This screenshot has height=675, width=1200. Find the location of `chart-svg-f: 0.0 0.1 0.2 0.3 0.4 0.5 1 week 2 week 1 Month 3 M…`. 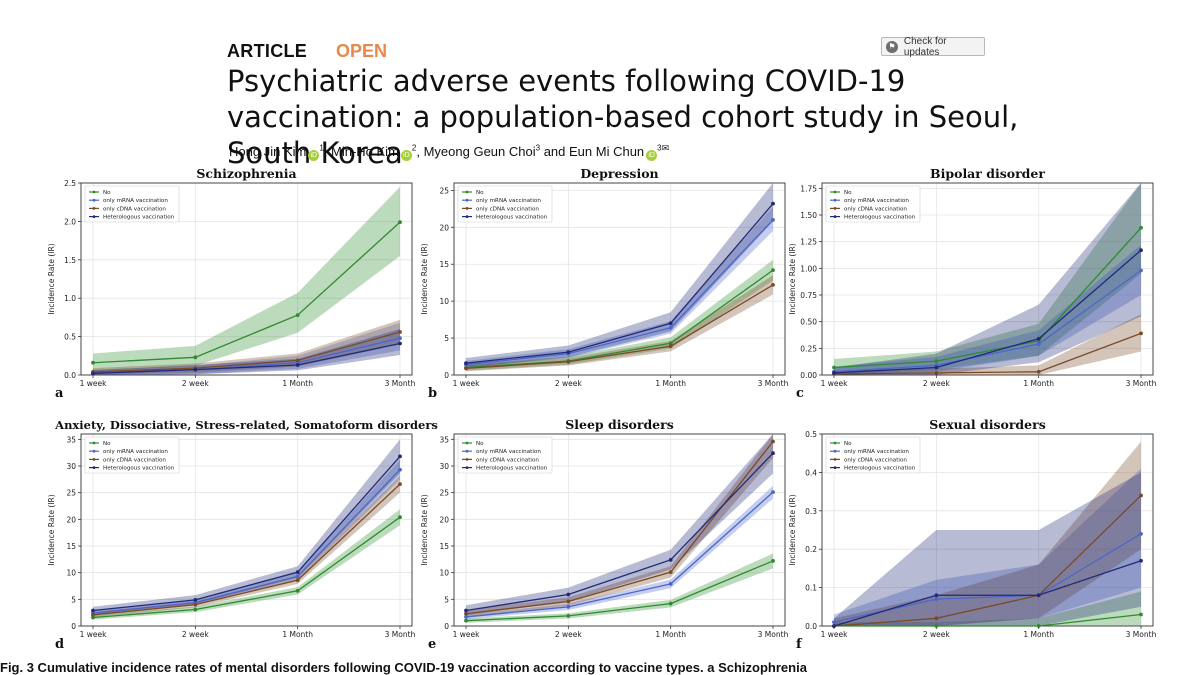

chart-svg-f: 0.0 0.1 0.2 0.3 0.4 0.5 1 week 2 week 1 Month 3 M… is located at coordinates (972, 534).